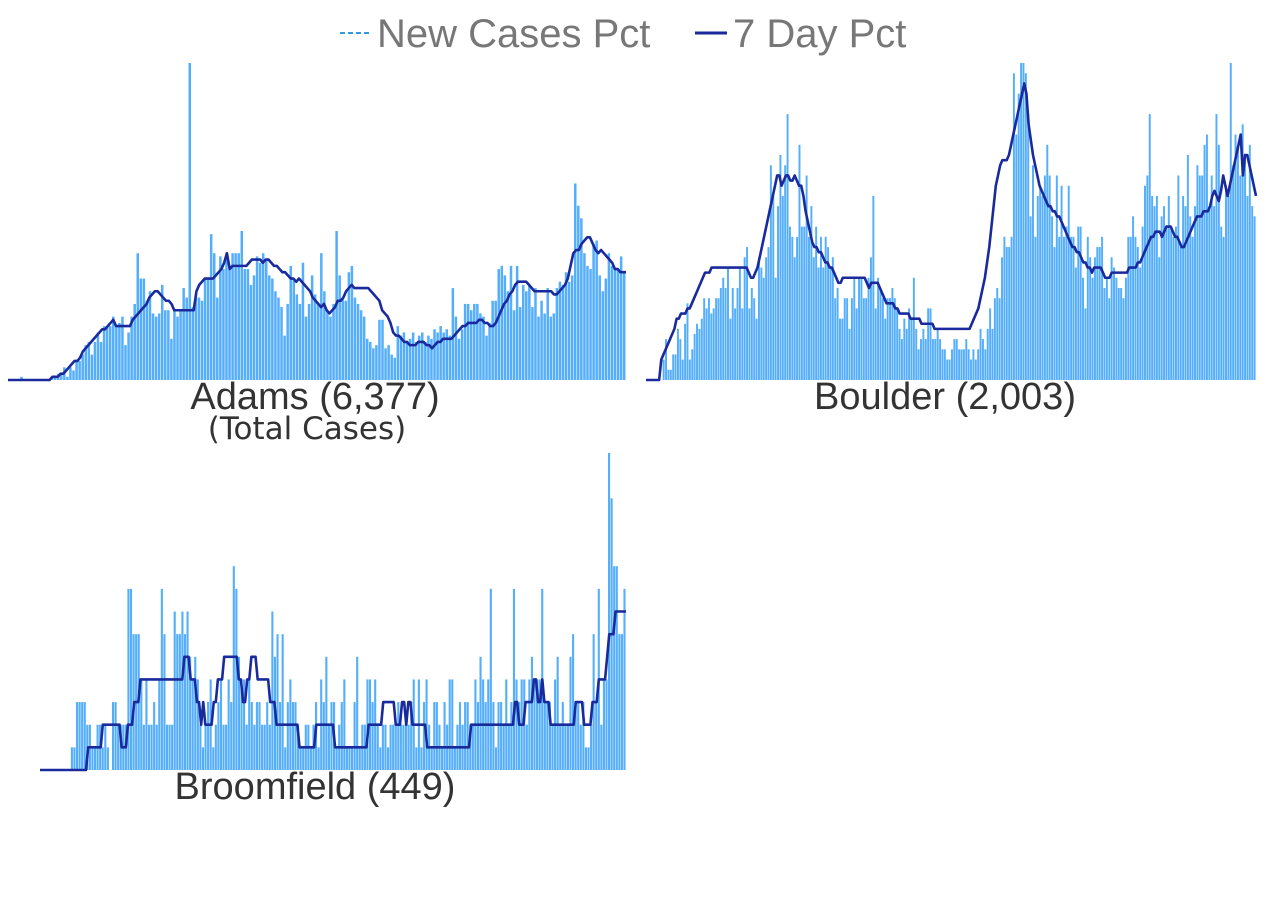 Image resolution: width=1280 pixels, height=900 pixels. What do you see at coordinates (314, 397) in the screenshot?
I see `panel-adams-title: Adams (6,377)` at bounding box center [314, 397].